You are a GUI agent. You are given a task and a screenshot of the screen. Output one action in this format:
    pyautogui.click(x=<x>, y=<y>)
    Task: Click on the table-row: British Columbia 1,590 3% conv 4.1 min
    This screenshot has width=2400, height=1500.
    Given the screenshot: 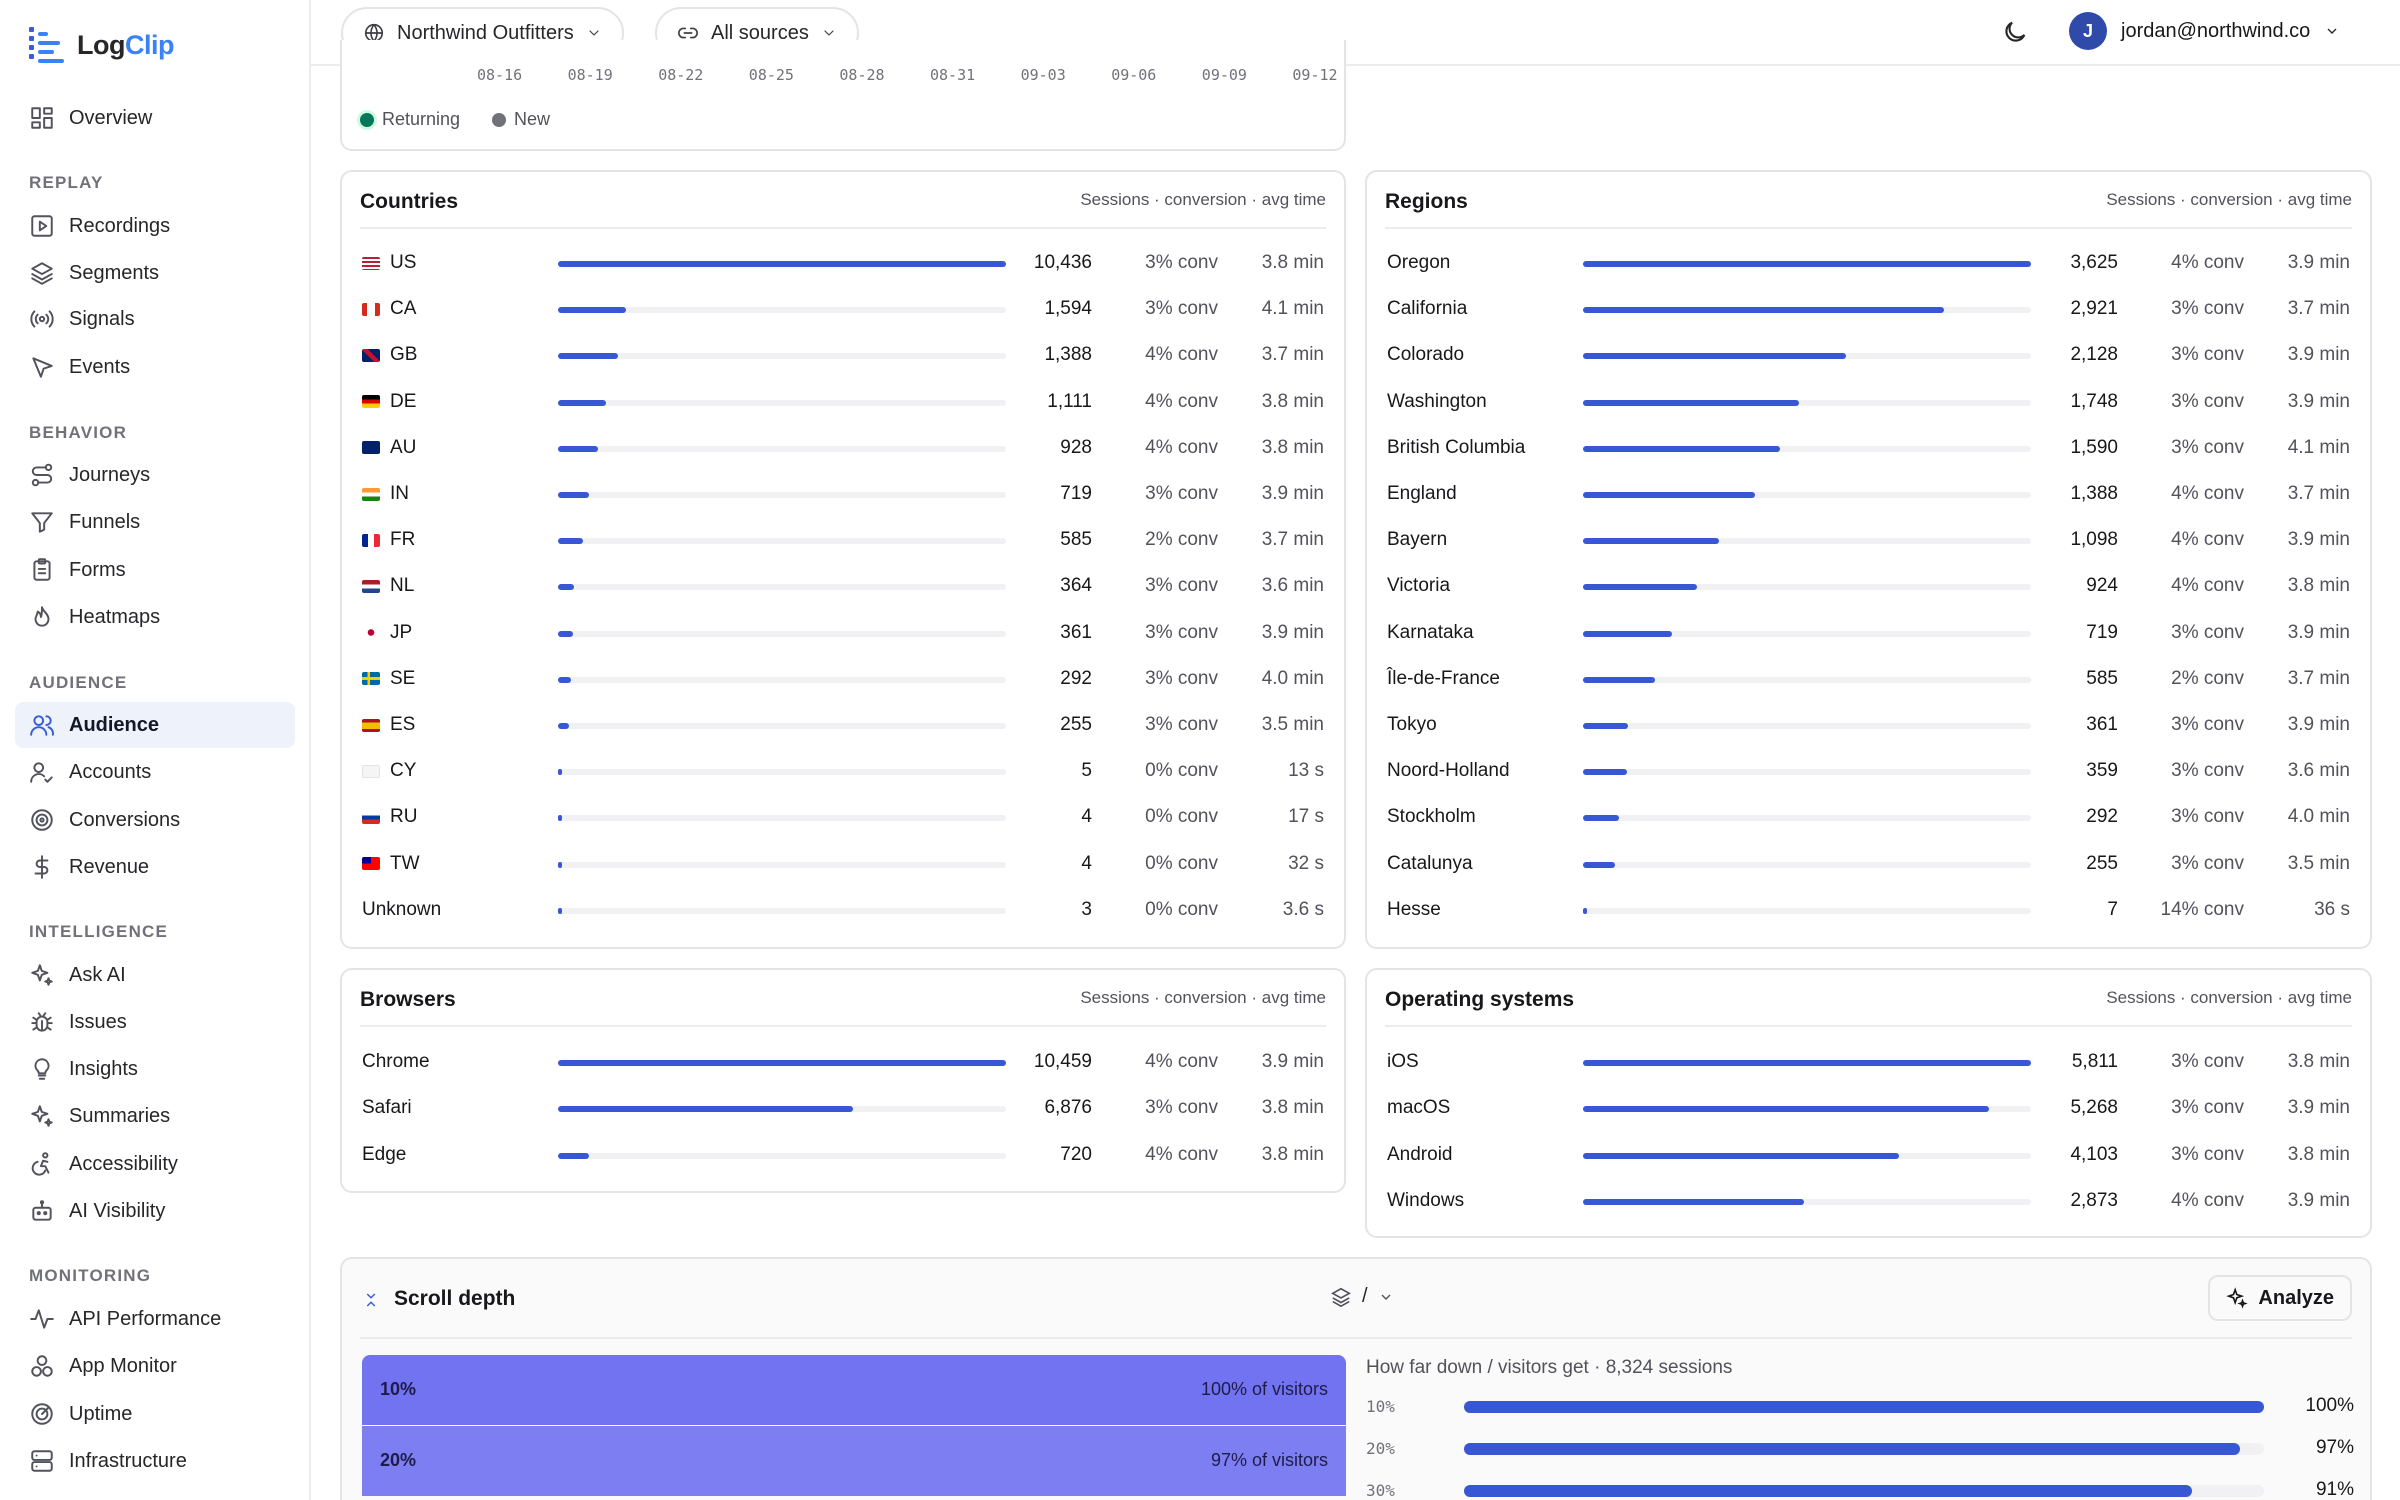 What is the action you would take?
    pyautogui.click(x=1868, y=448)
    